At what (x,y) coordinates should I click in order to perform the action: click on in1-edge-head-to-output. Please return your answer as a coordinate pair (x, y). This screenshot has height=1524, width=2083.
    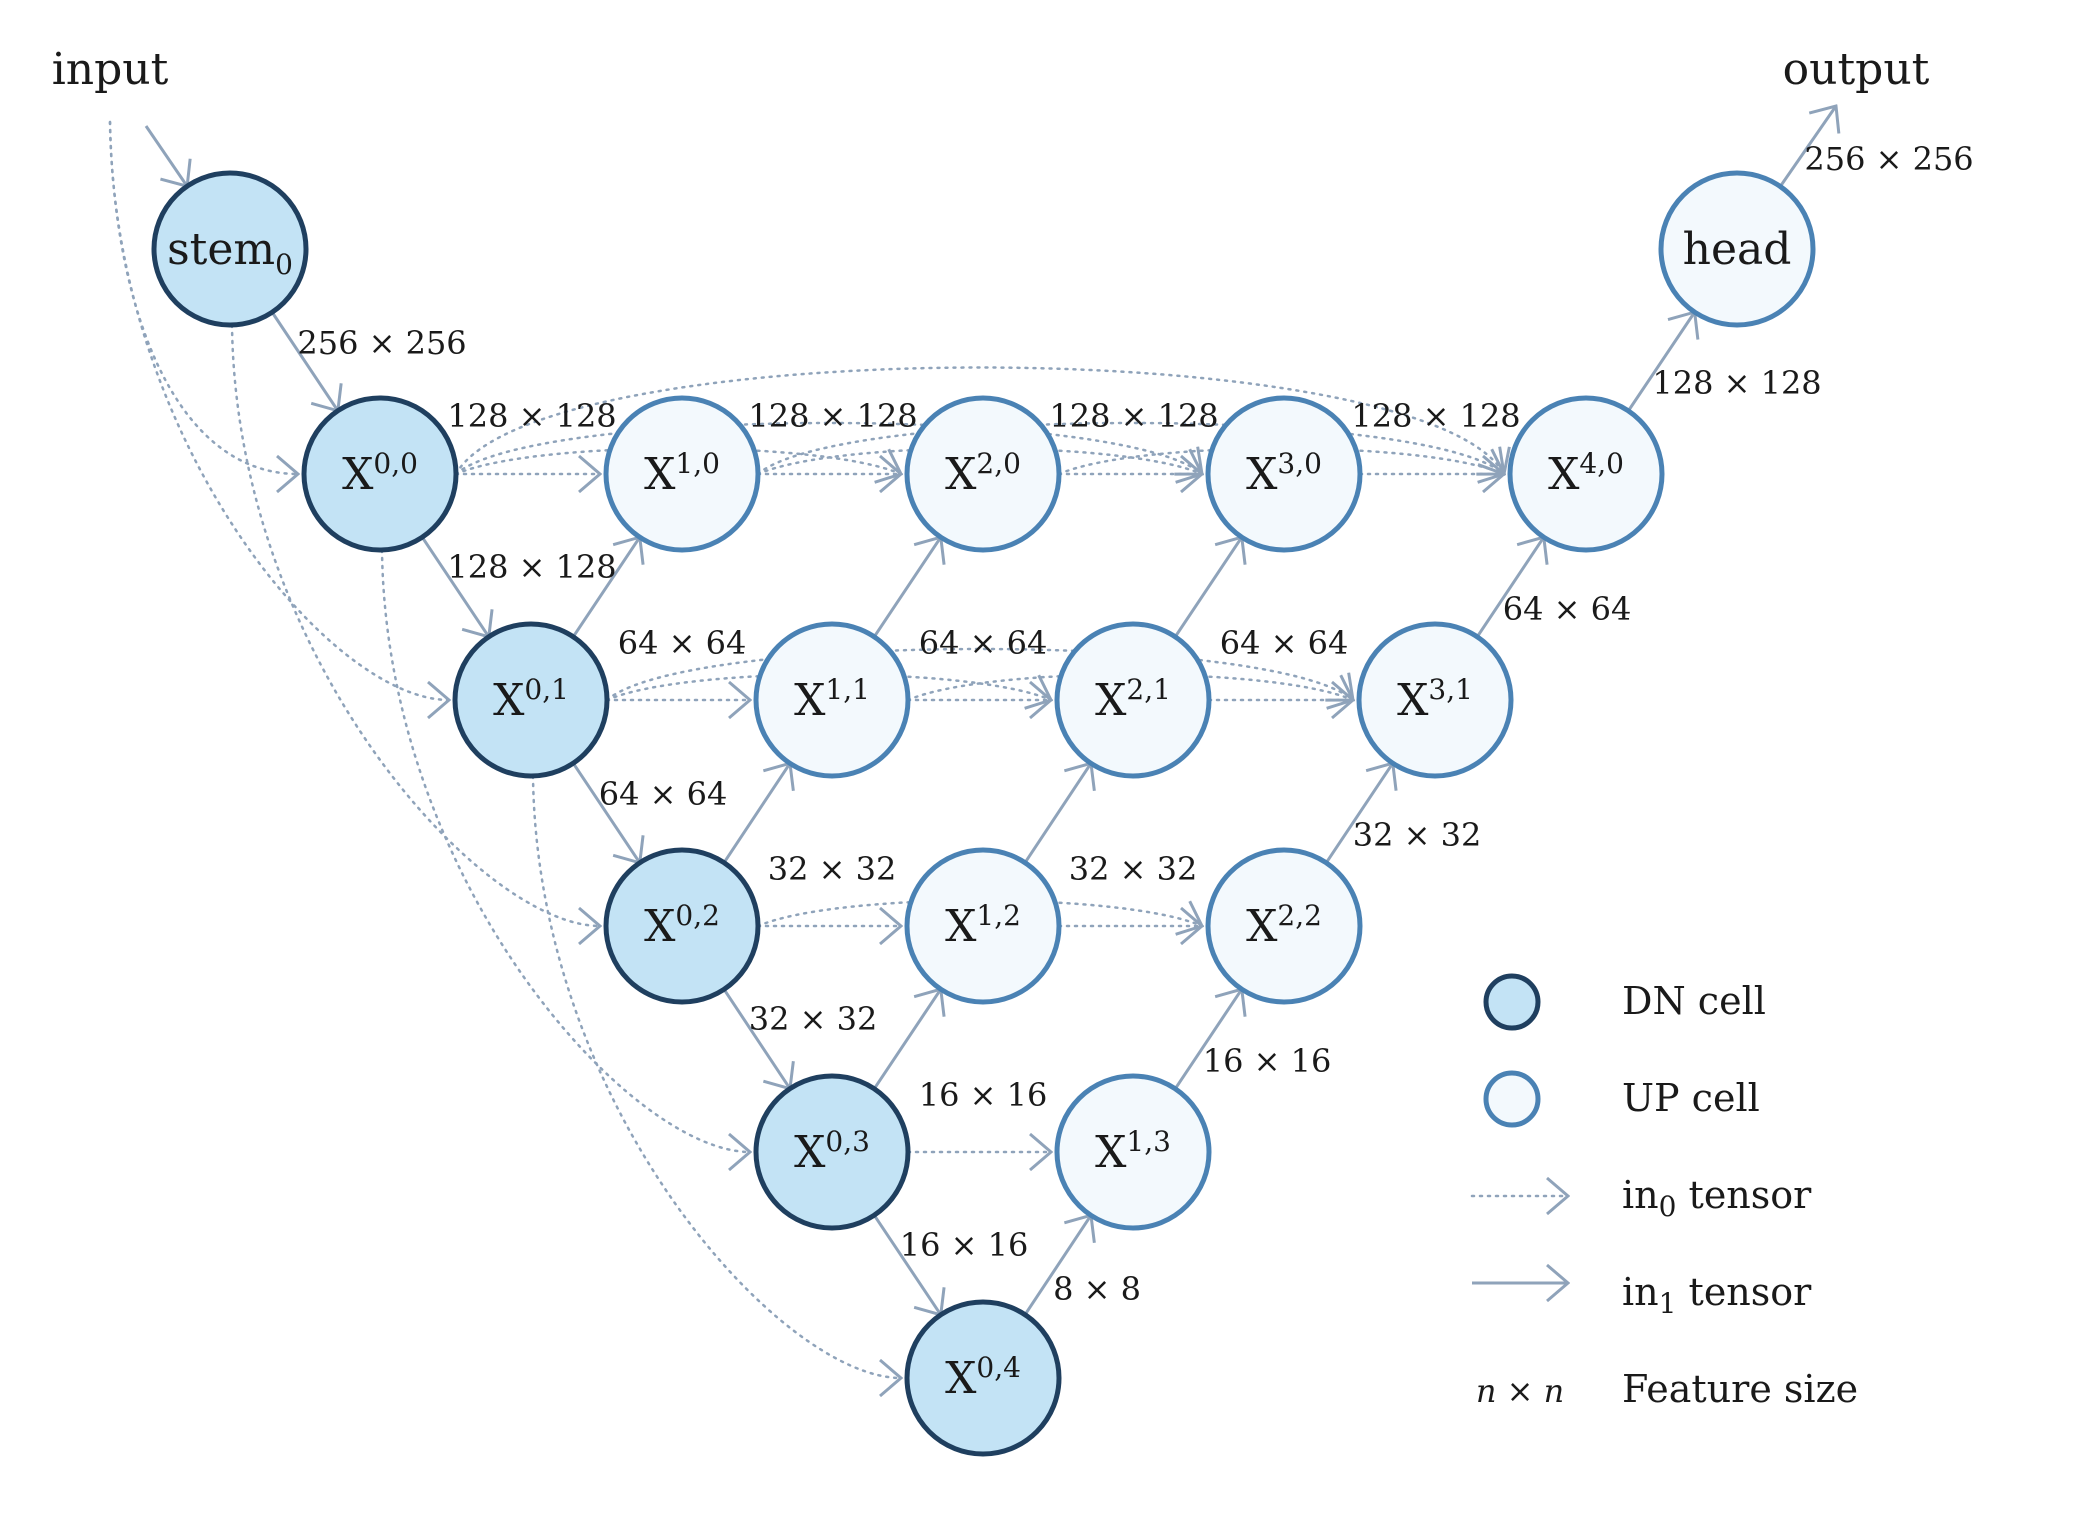
    Looking at the image, I should click on (1807, 147).